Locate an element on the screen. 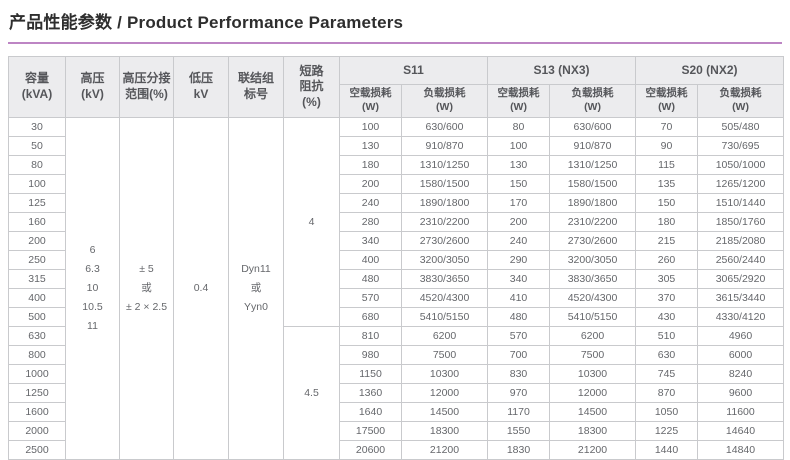 This screenshot has width=790, height=460. cell-capacity: 50 is located at coordinates (37, 146).